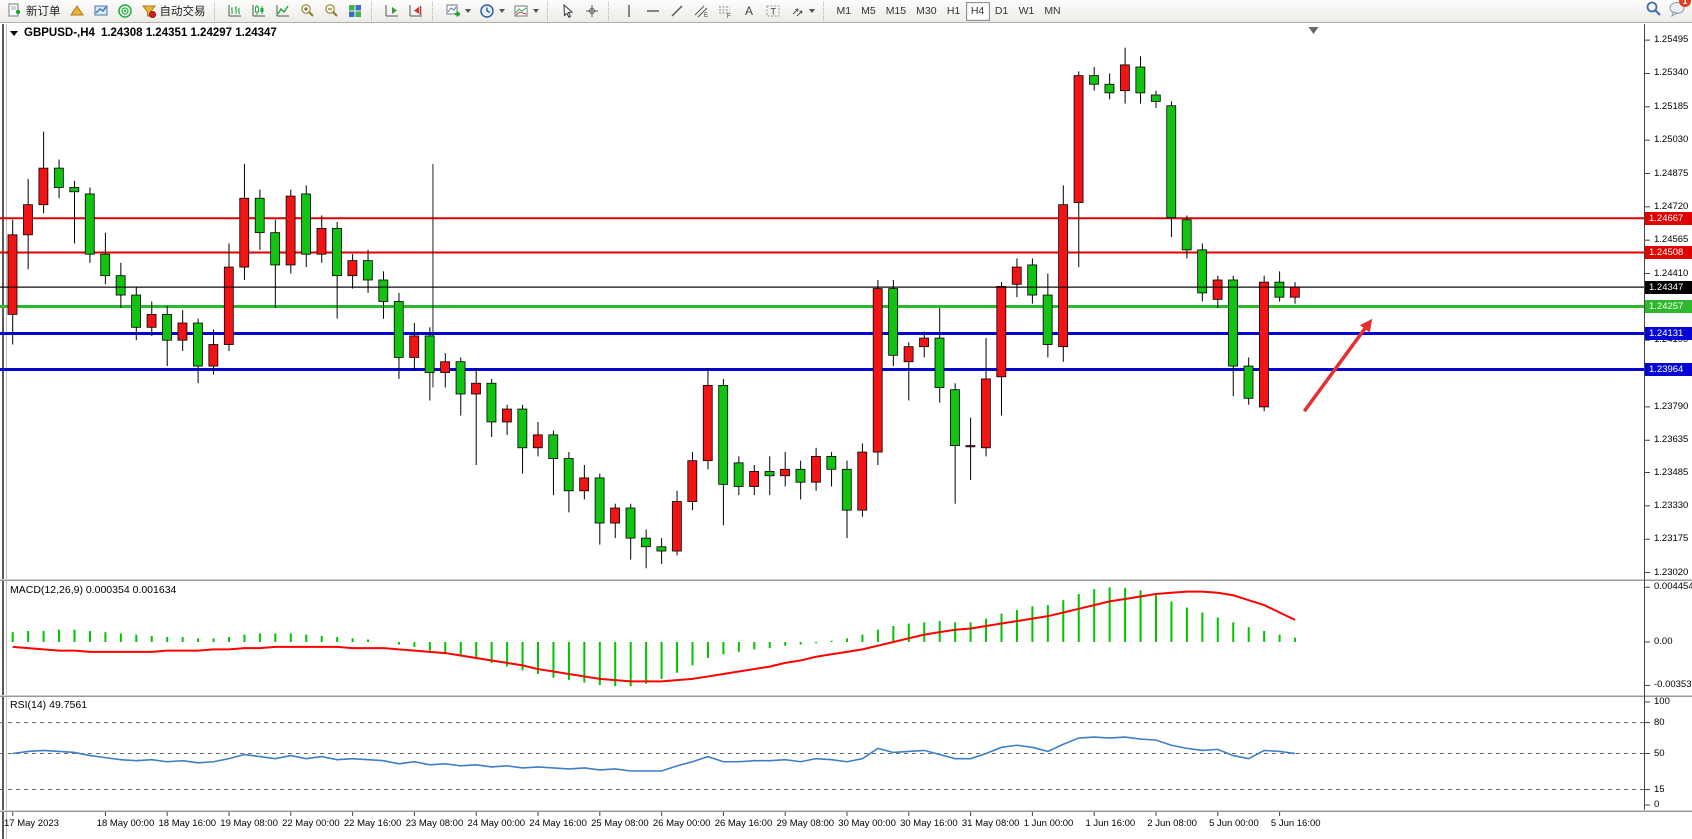 The height and width of the screenshot is (839, 1692). Describe the element at coordinates (677, 11) in the screenshot. I see `trendline-tool-button` at that location.